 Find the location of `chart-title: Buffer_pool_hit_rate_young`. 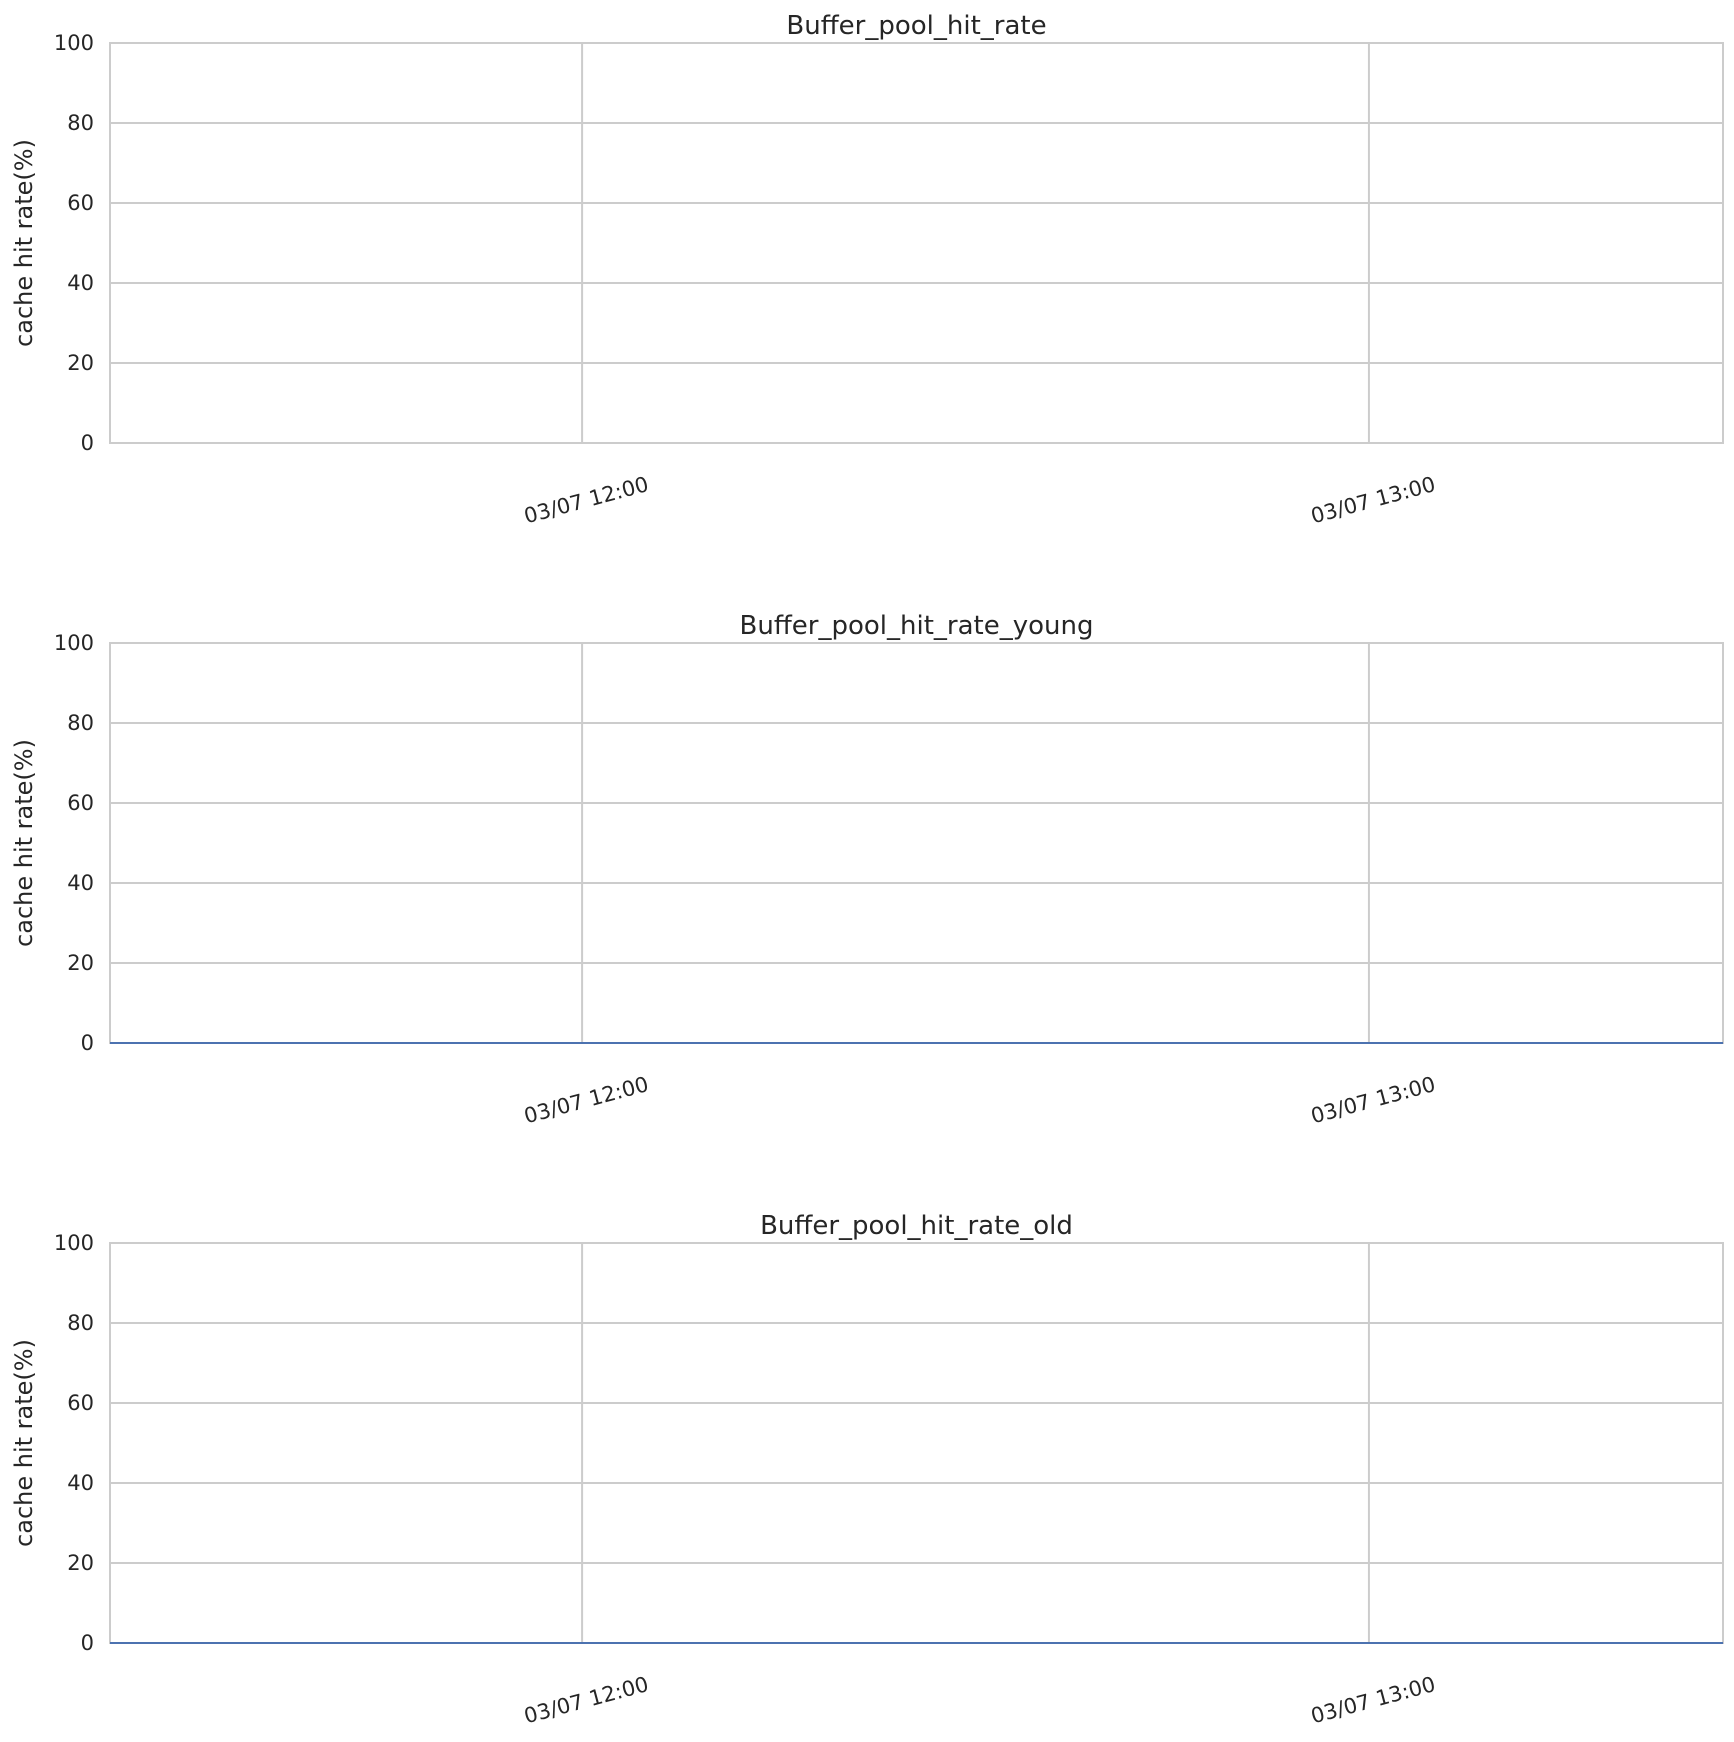

chart-title: Buffer_pool_hit_rate_young is located at coordinates (917, 626).